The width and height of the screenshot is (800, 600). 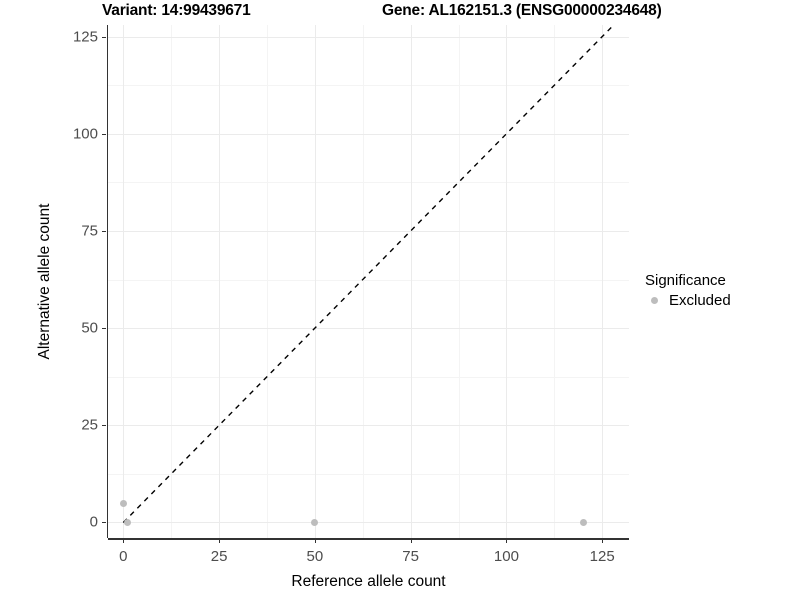 I want to click on y-tick-label: 25, so click(x=89, y=425).